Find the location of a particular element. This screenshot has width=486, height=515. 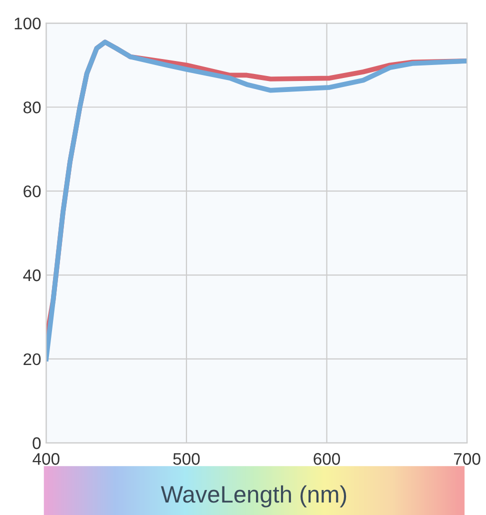

y-tick-label: 80 is located at coordinates (32, 108).